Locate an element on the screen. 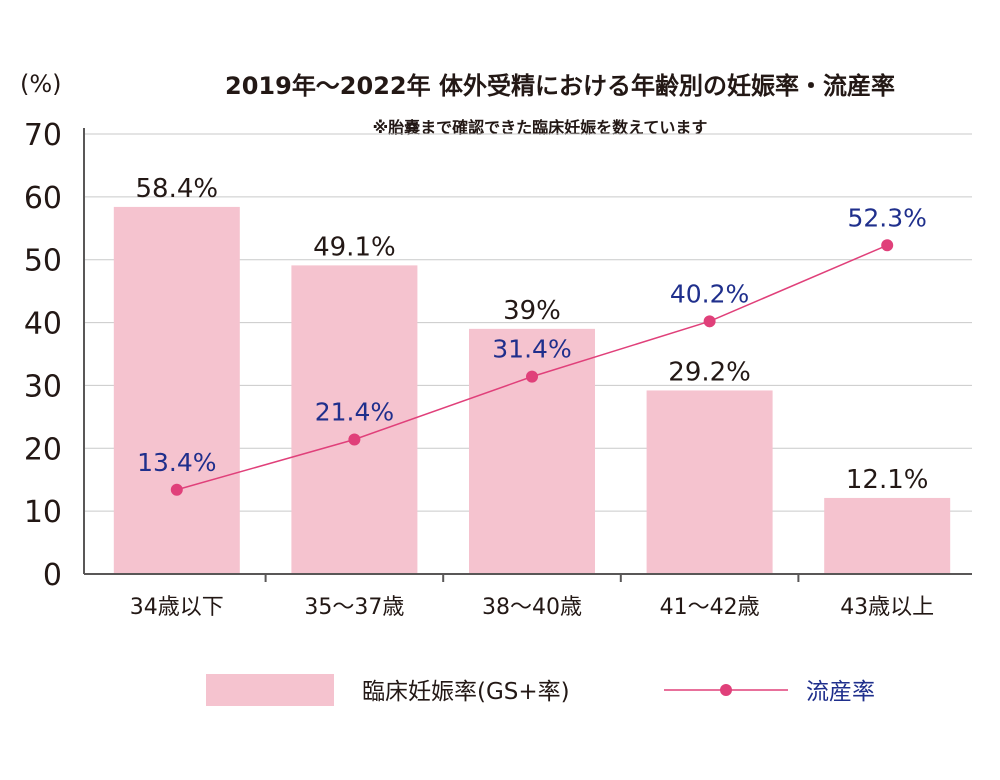 The height and width of the screenshot is (780, 1000). legend-marker is located at coordinates (726, 690).